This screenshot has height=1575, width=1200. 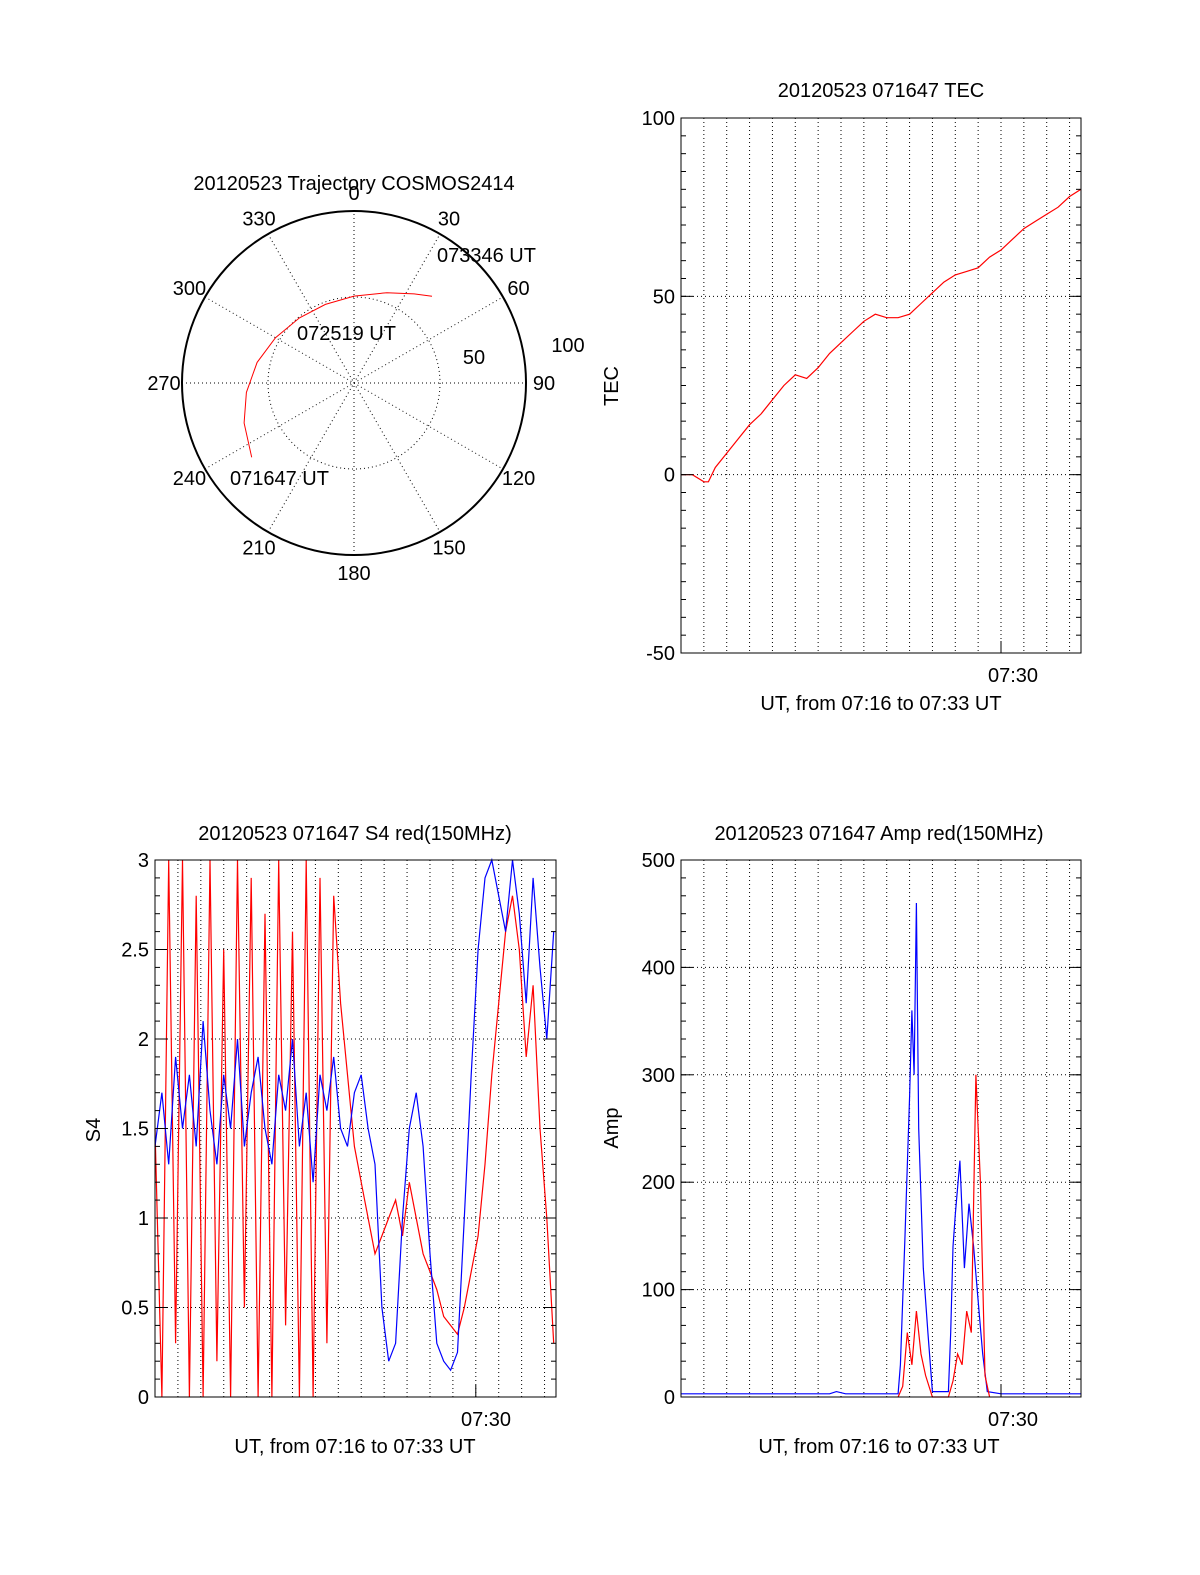 I want to click on amp-y-tick-label: 300, so click(x=658, y=1076).